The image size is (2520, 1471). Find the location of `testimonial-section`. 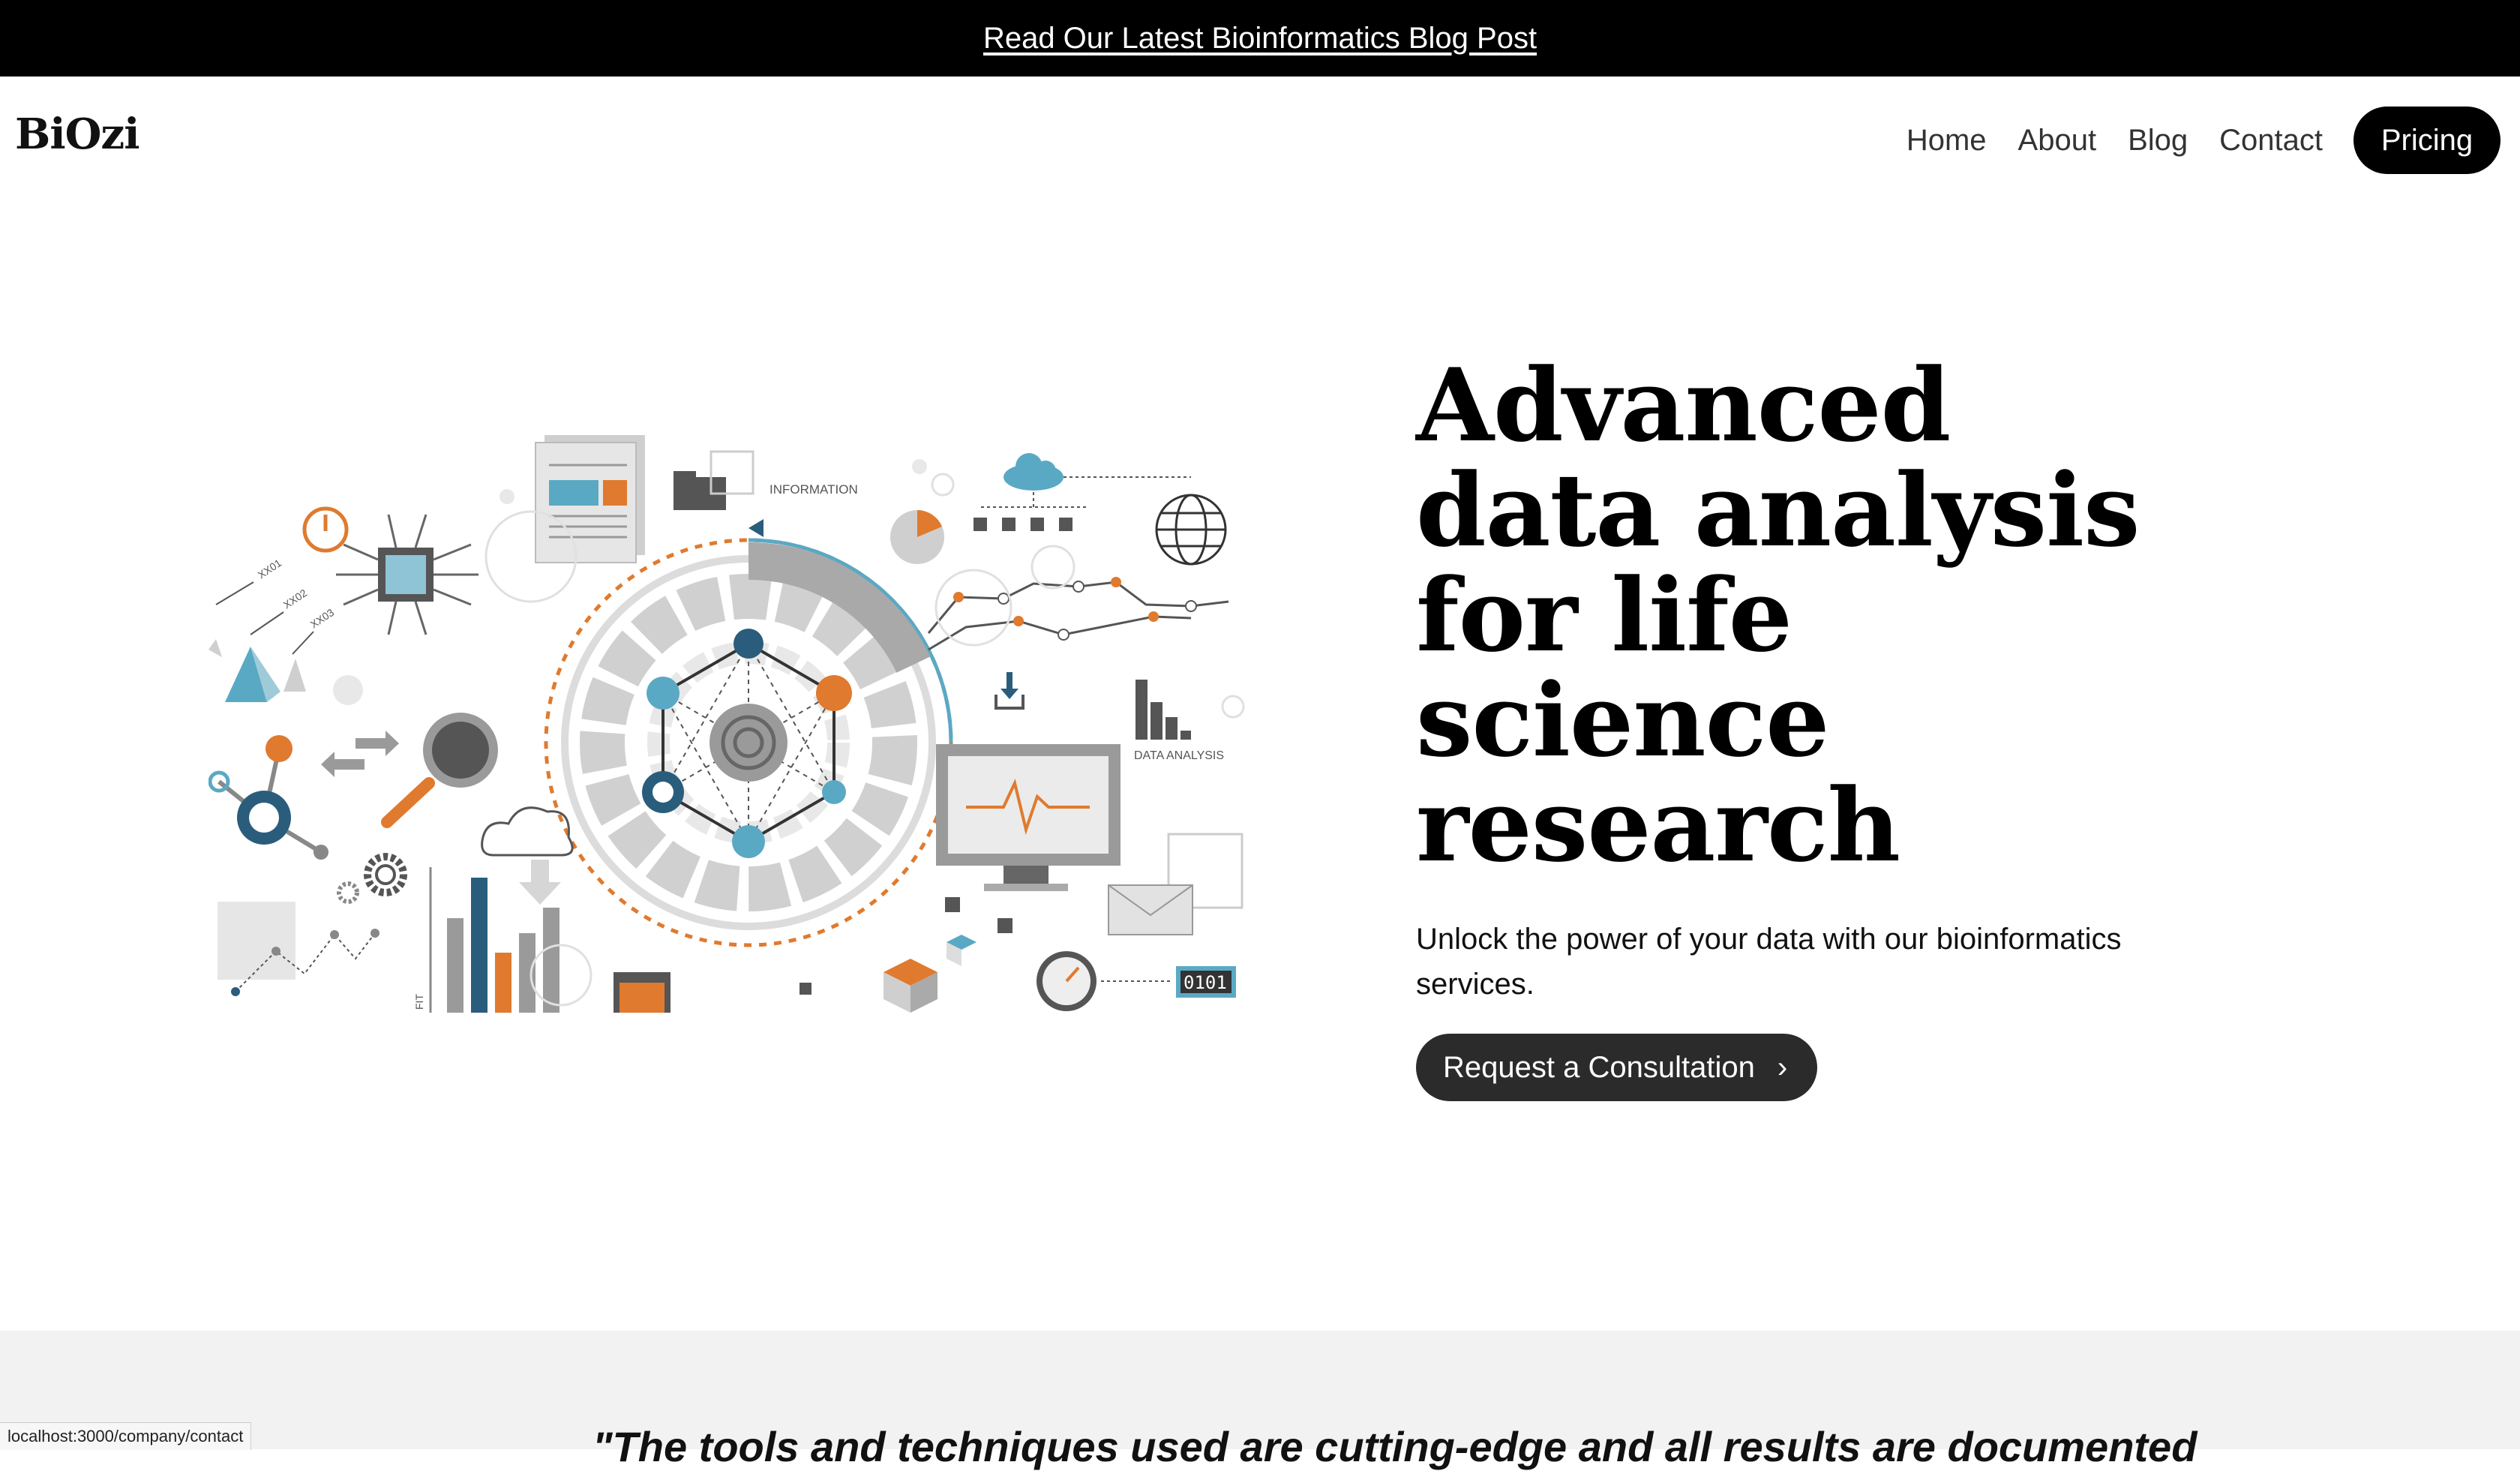

testimonial-section is located at coordinates (1260, 1390).